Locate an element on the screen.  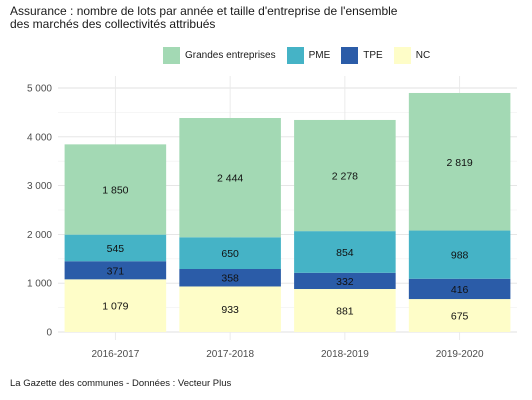
data-label: 545 is located at coordinates (116, 249).